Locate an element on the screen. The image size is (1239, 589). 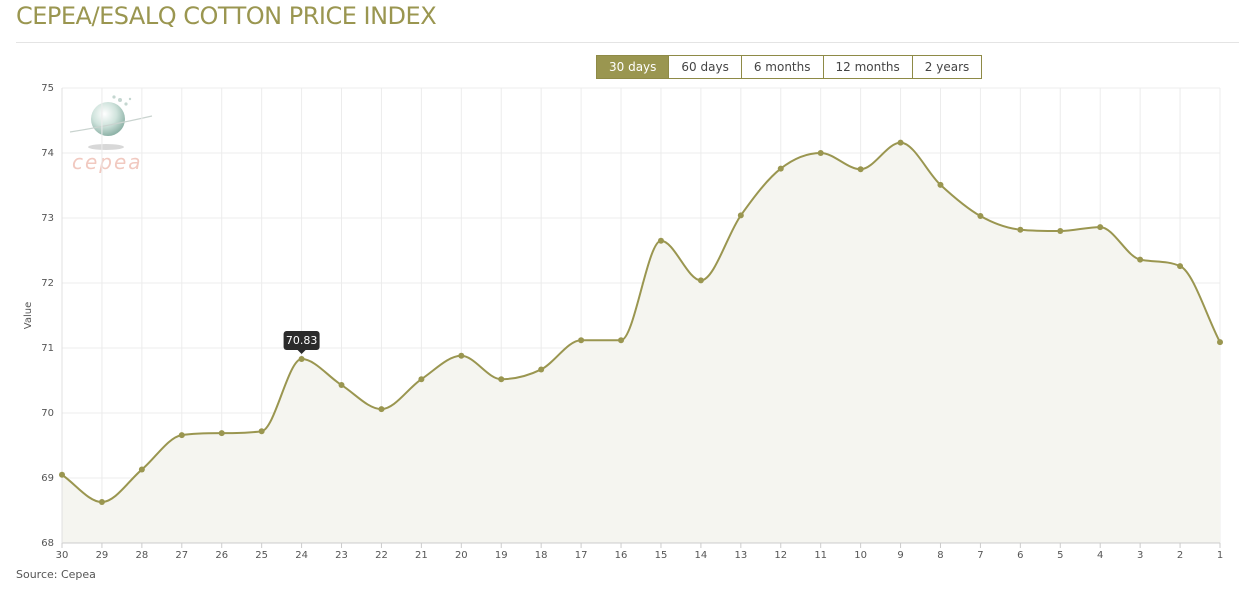
x-tick-label: 7 is located at coordinates (980, 555).